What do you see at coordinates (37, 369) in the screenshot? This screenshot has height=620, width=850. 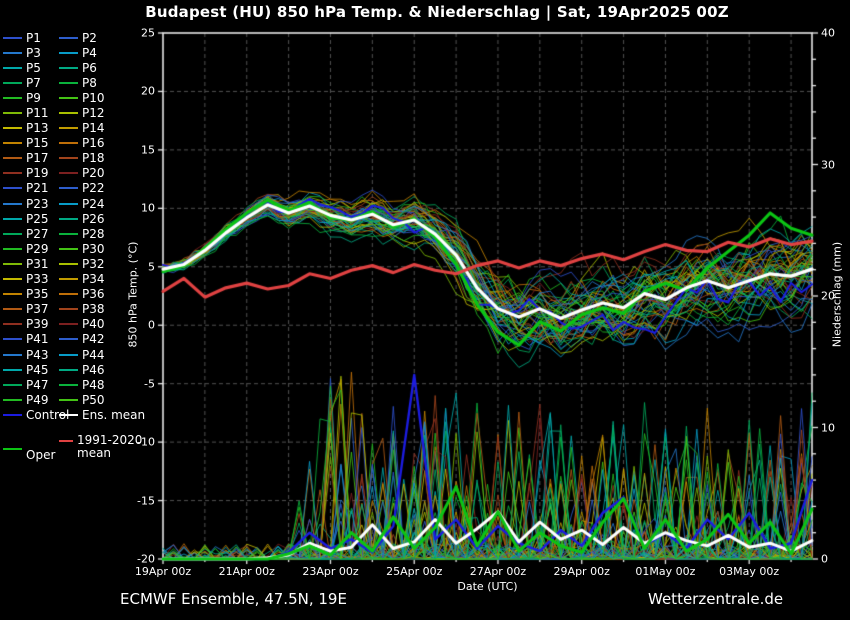 I see `member-label: P45` at bounding box center [37, 369].